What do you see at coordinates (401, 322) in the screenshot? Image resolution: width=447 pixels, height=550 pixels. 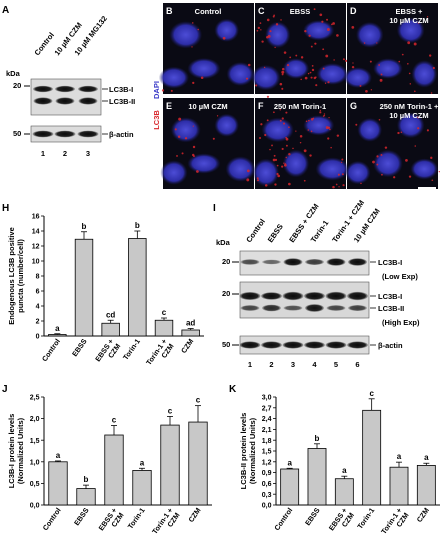 I see `panel-i-label-high-exp: (High Exp)` at bounding box center [401, 322].